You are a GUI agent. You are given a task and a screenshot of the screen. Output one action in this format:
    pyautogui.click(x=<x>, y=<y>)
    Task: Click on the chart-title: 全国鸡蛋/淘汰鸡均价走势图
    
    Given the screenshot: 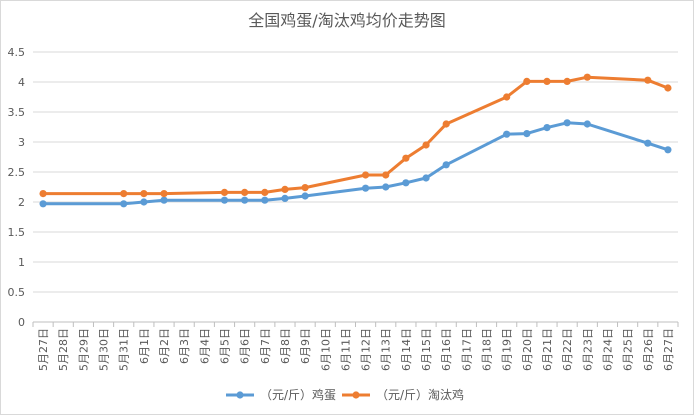 What is the action you would take?
    pyautogui.click(x=347, y=20)
    